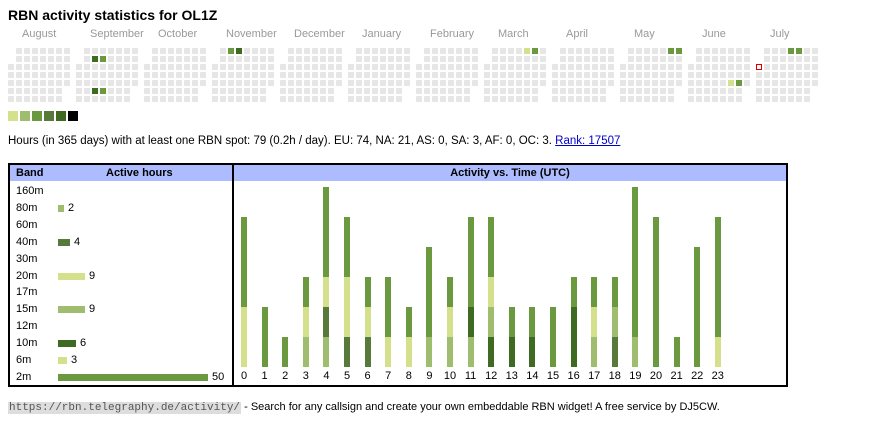 This screenshot has height=424, width=870. What do you see at coordinates (121, 173) in the screenshot?
I see `band-table-header: Band Active hours` at bounding box center [121, 173].